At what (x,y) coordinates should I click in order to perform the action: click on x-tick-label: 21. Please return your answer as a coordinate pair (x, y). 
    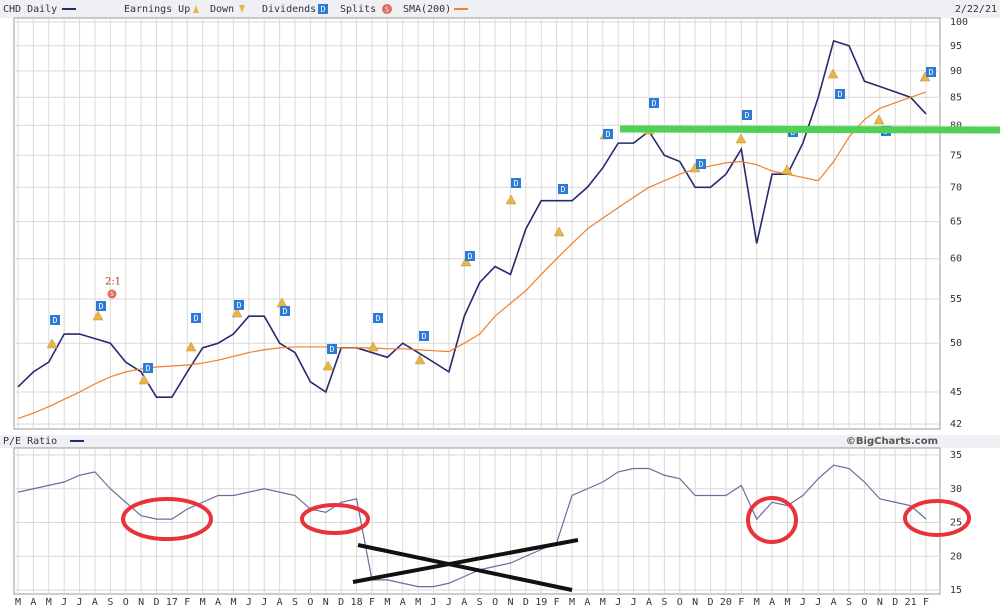
    Looking at the image, I should click on (911, 602).